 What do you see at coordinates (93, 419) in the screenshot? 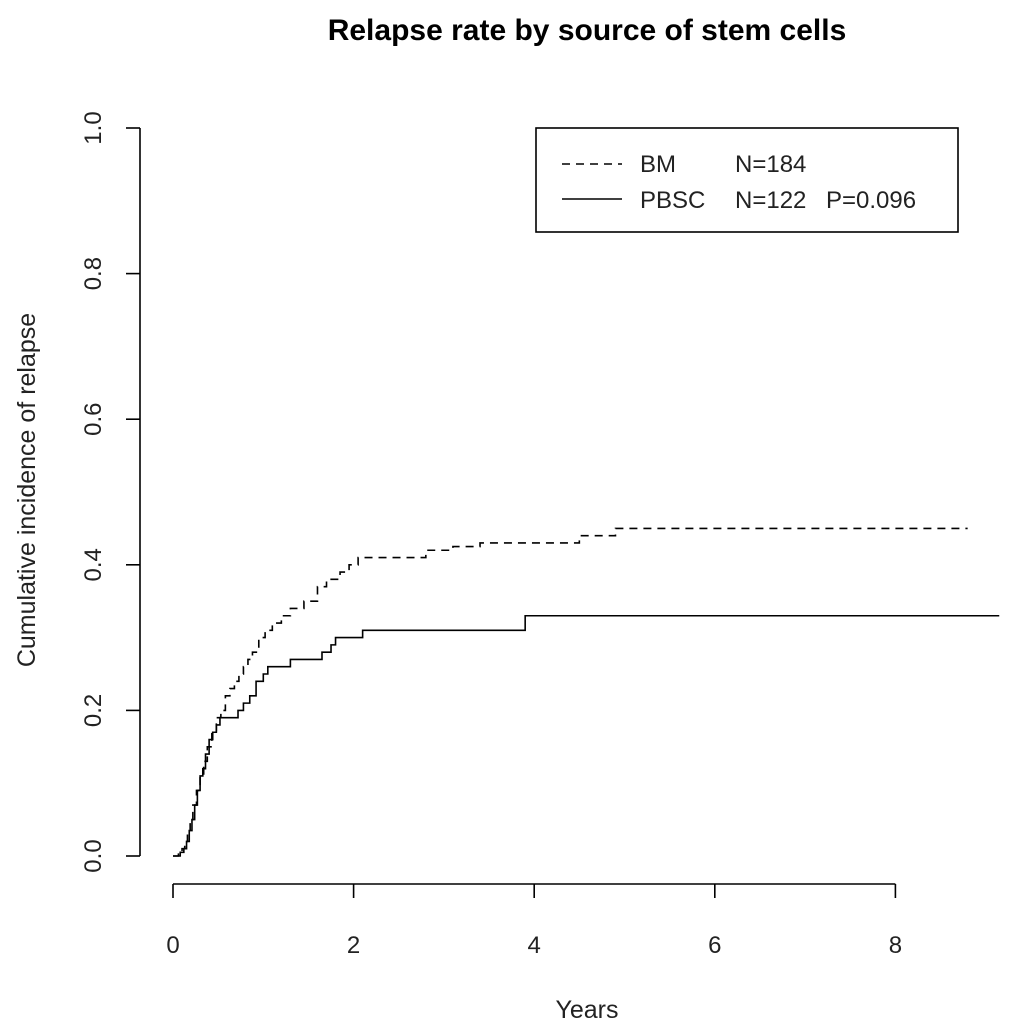
I see `y-tick-label: 0.6` at bounding box center [93, 419].